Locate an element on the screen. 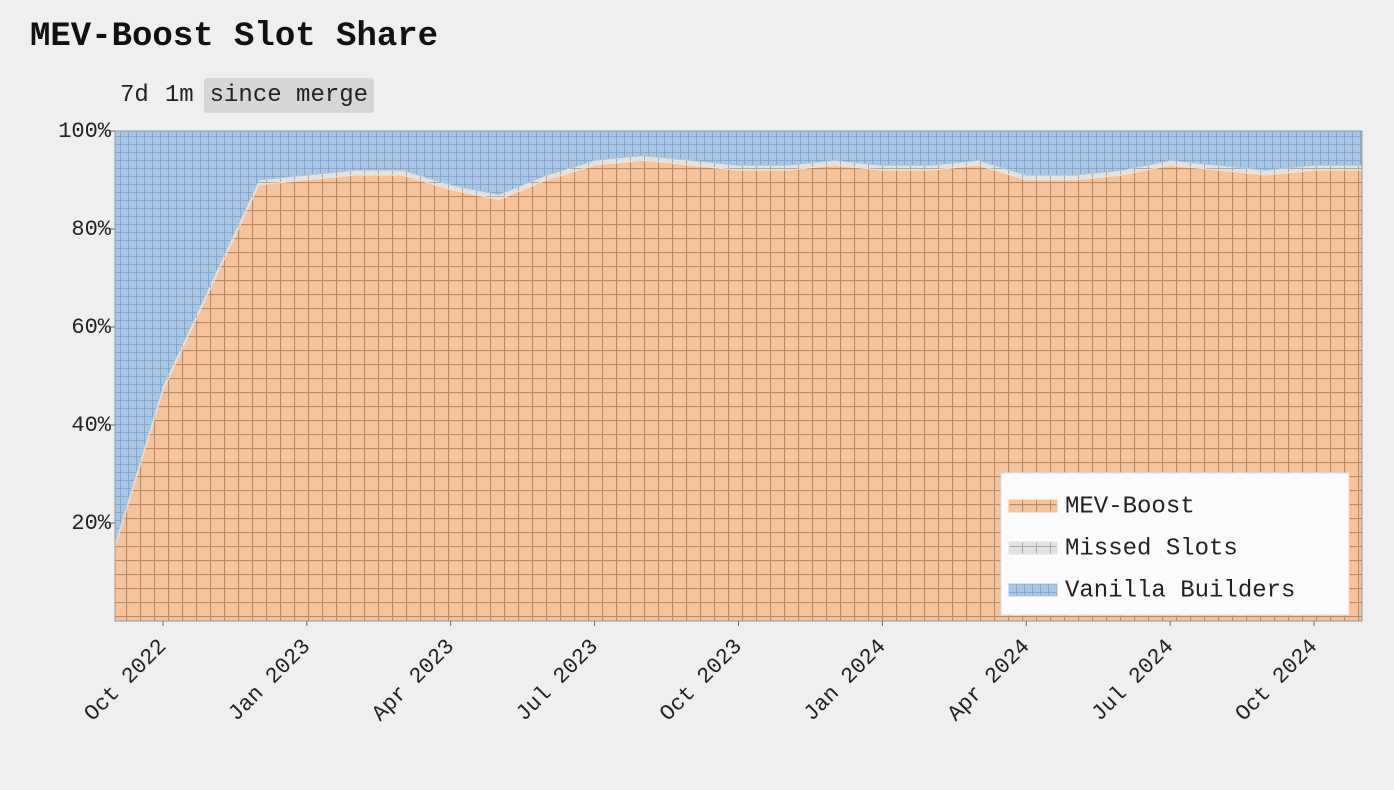 The height and width of the screenshot is (790, 1394). range-button: 1m is located at coordinates (179, 95).